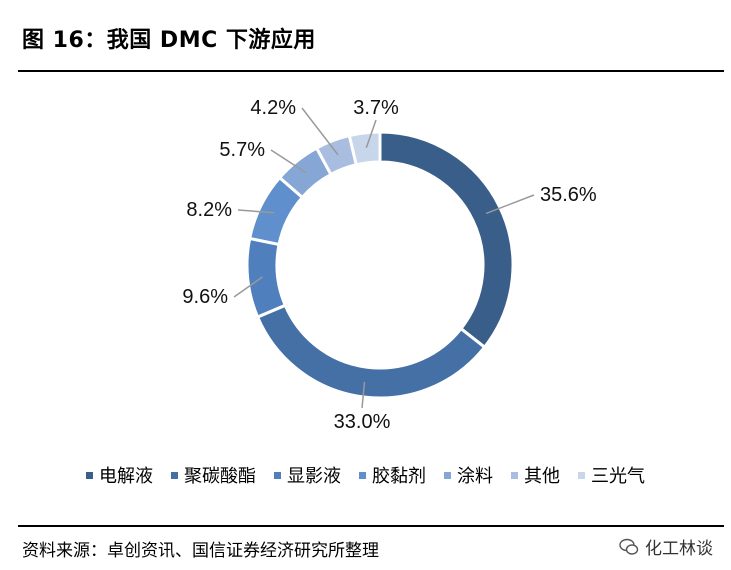 The height and width of the screenshot is (570, 731). Describe the element at coordinates (242, 150) in the screenshot. I see `data-label-5: 5.7%` at that location.